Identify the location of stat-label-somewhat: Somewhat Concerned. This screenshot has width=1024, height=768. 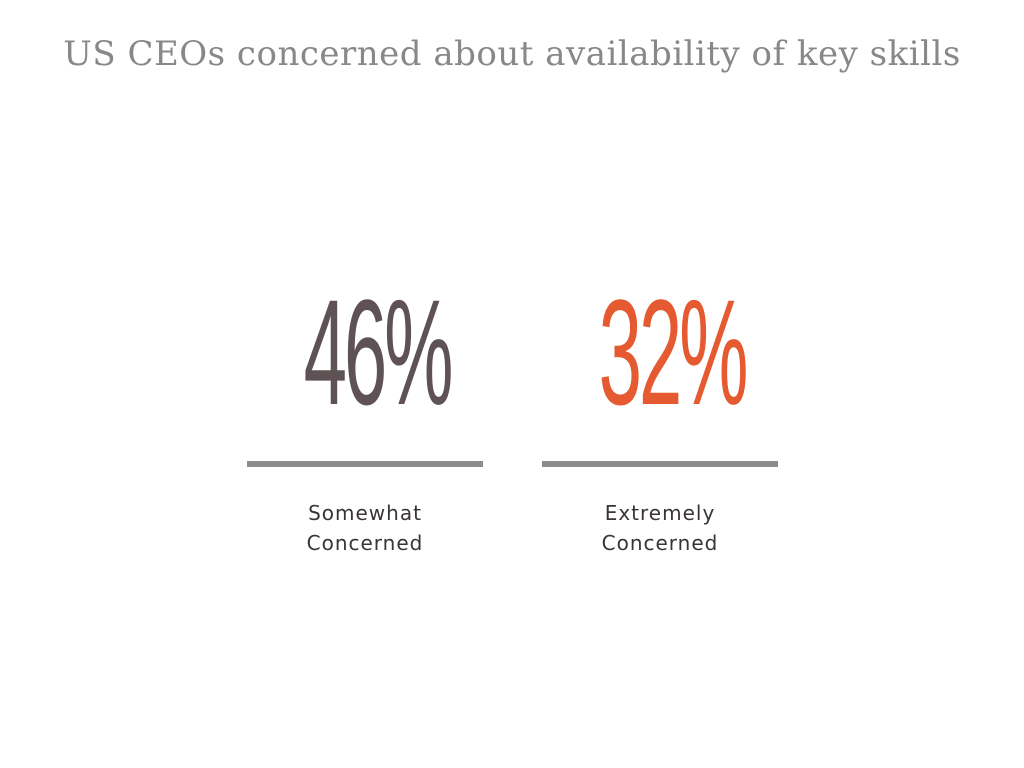
(365, 528).